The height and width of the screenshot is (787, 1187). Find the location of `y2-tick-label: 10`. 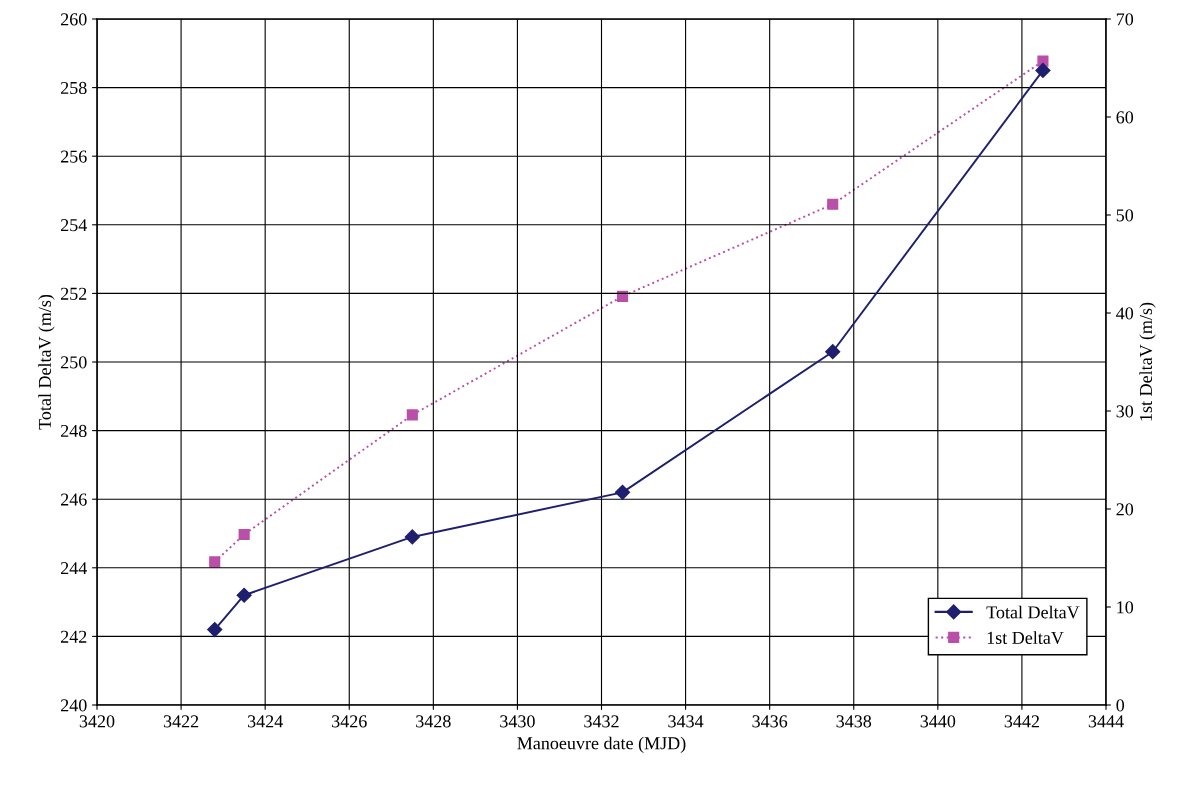

y2-tick-label: 10 is located at coordinates (1125, 607).